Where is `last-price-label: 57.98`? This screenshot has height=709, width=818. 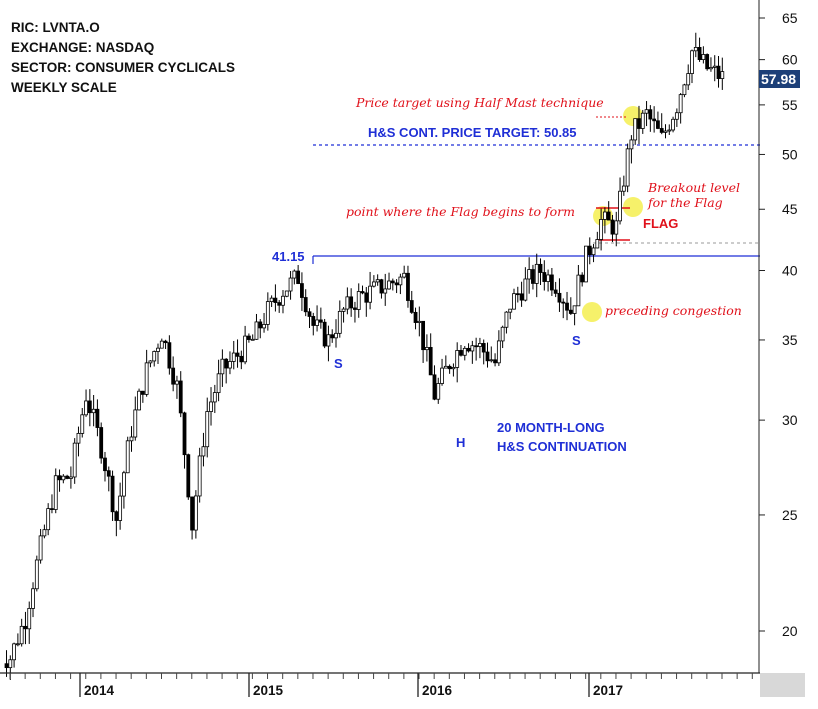
last-price-label: 57.98 is located at coordinates (778, 79).